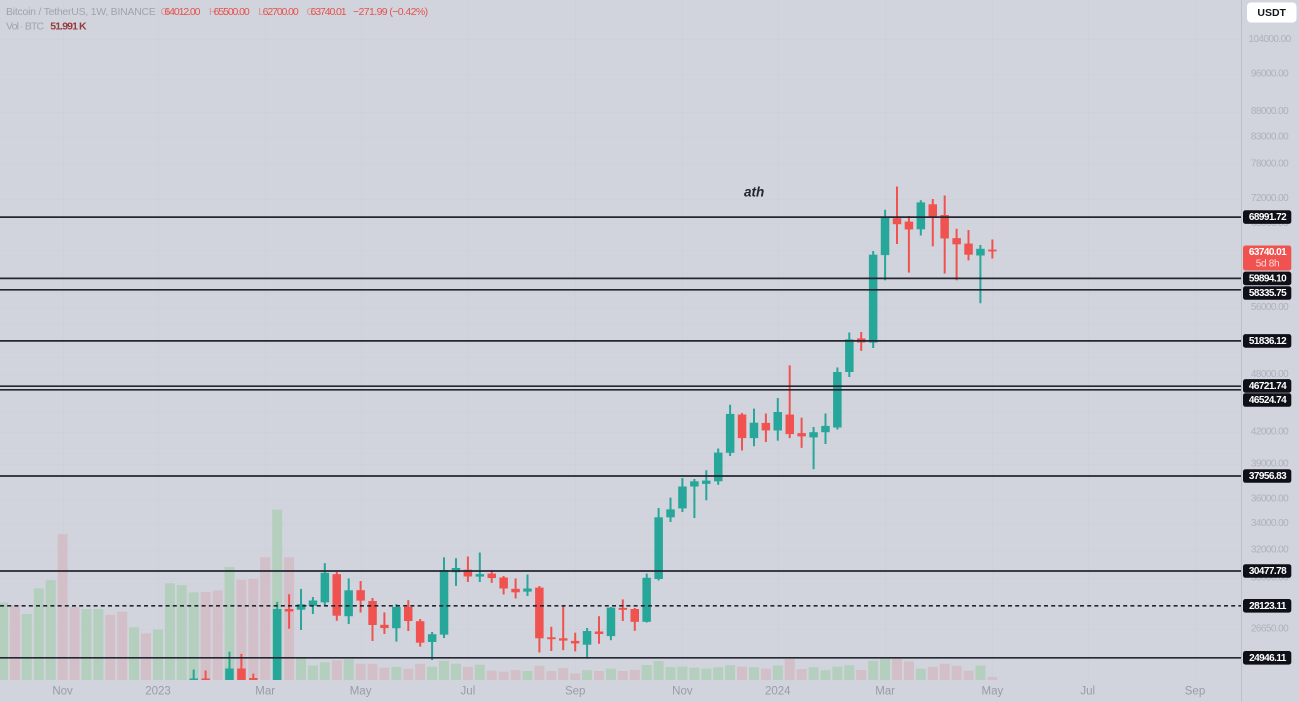 Image resolution: width=1299 pixels, height=702 pixels. I want to click on svg-text: 46524.74, so click(1268, 400).